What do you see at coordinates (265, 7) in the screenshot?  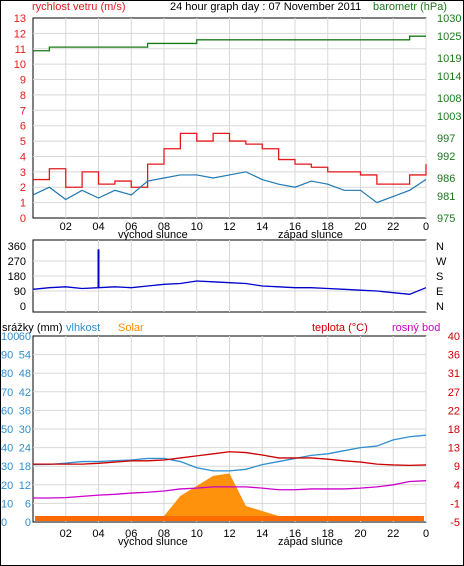 I see `chart-title: 24 hour graph day : 07 November 2011` at bounding box center [265, 7].